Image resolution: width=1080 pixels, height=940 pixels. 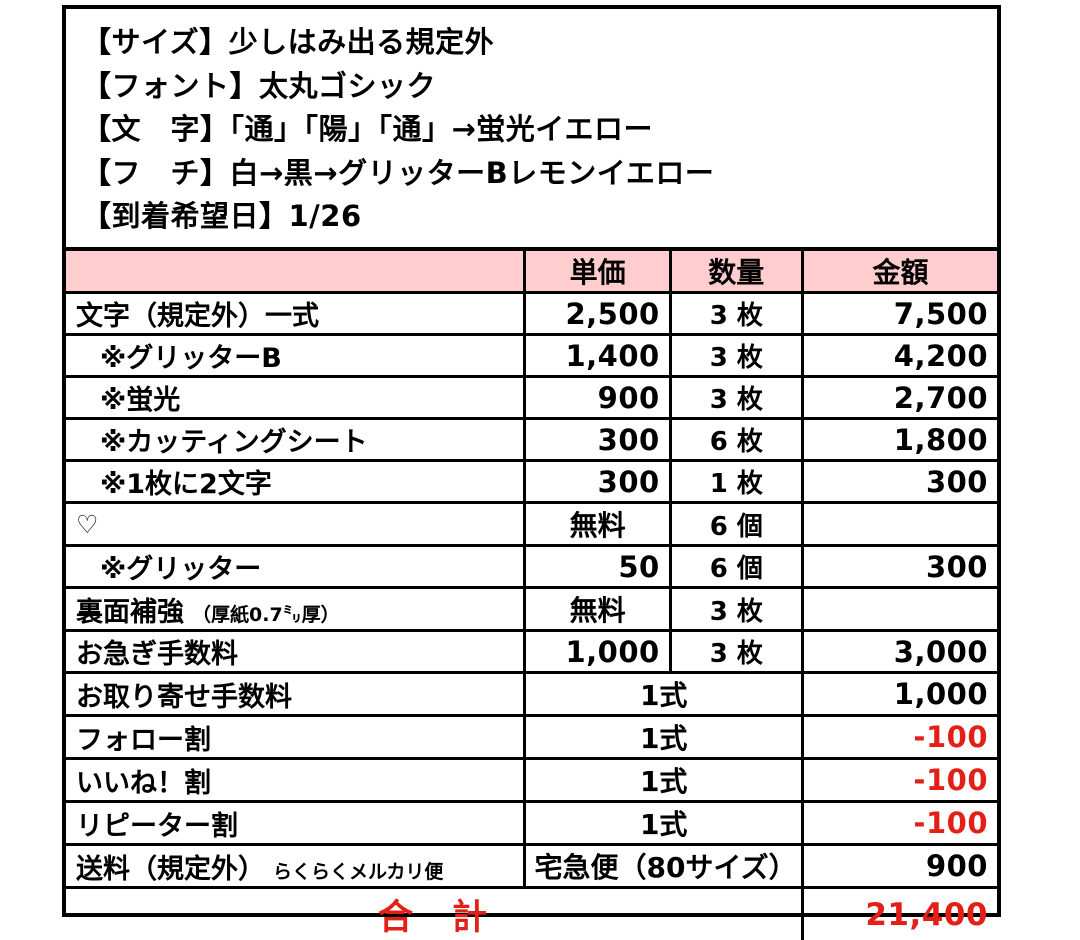 I want to click on header-quantity: 数量, so click(x=736, y=272).